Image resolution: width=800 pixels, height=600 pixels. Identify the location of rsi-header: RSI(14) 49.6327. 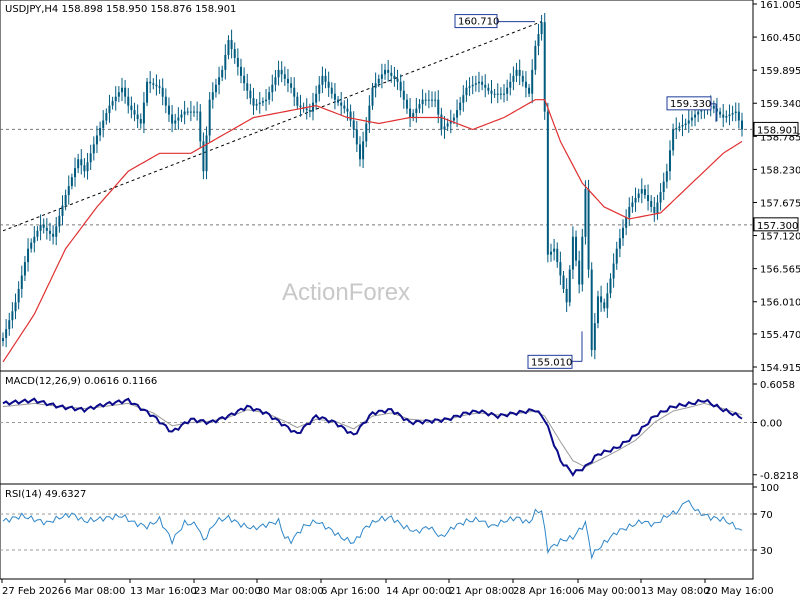
(45, 494).